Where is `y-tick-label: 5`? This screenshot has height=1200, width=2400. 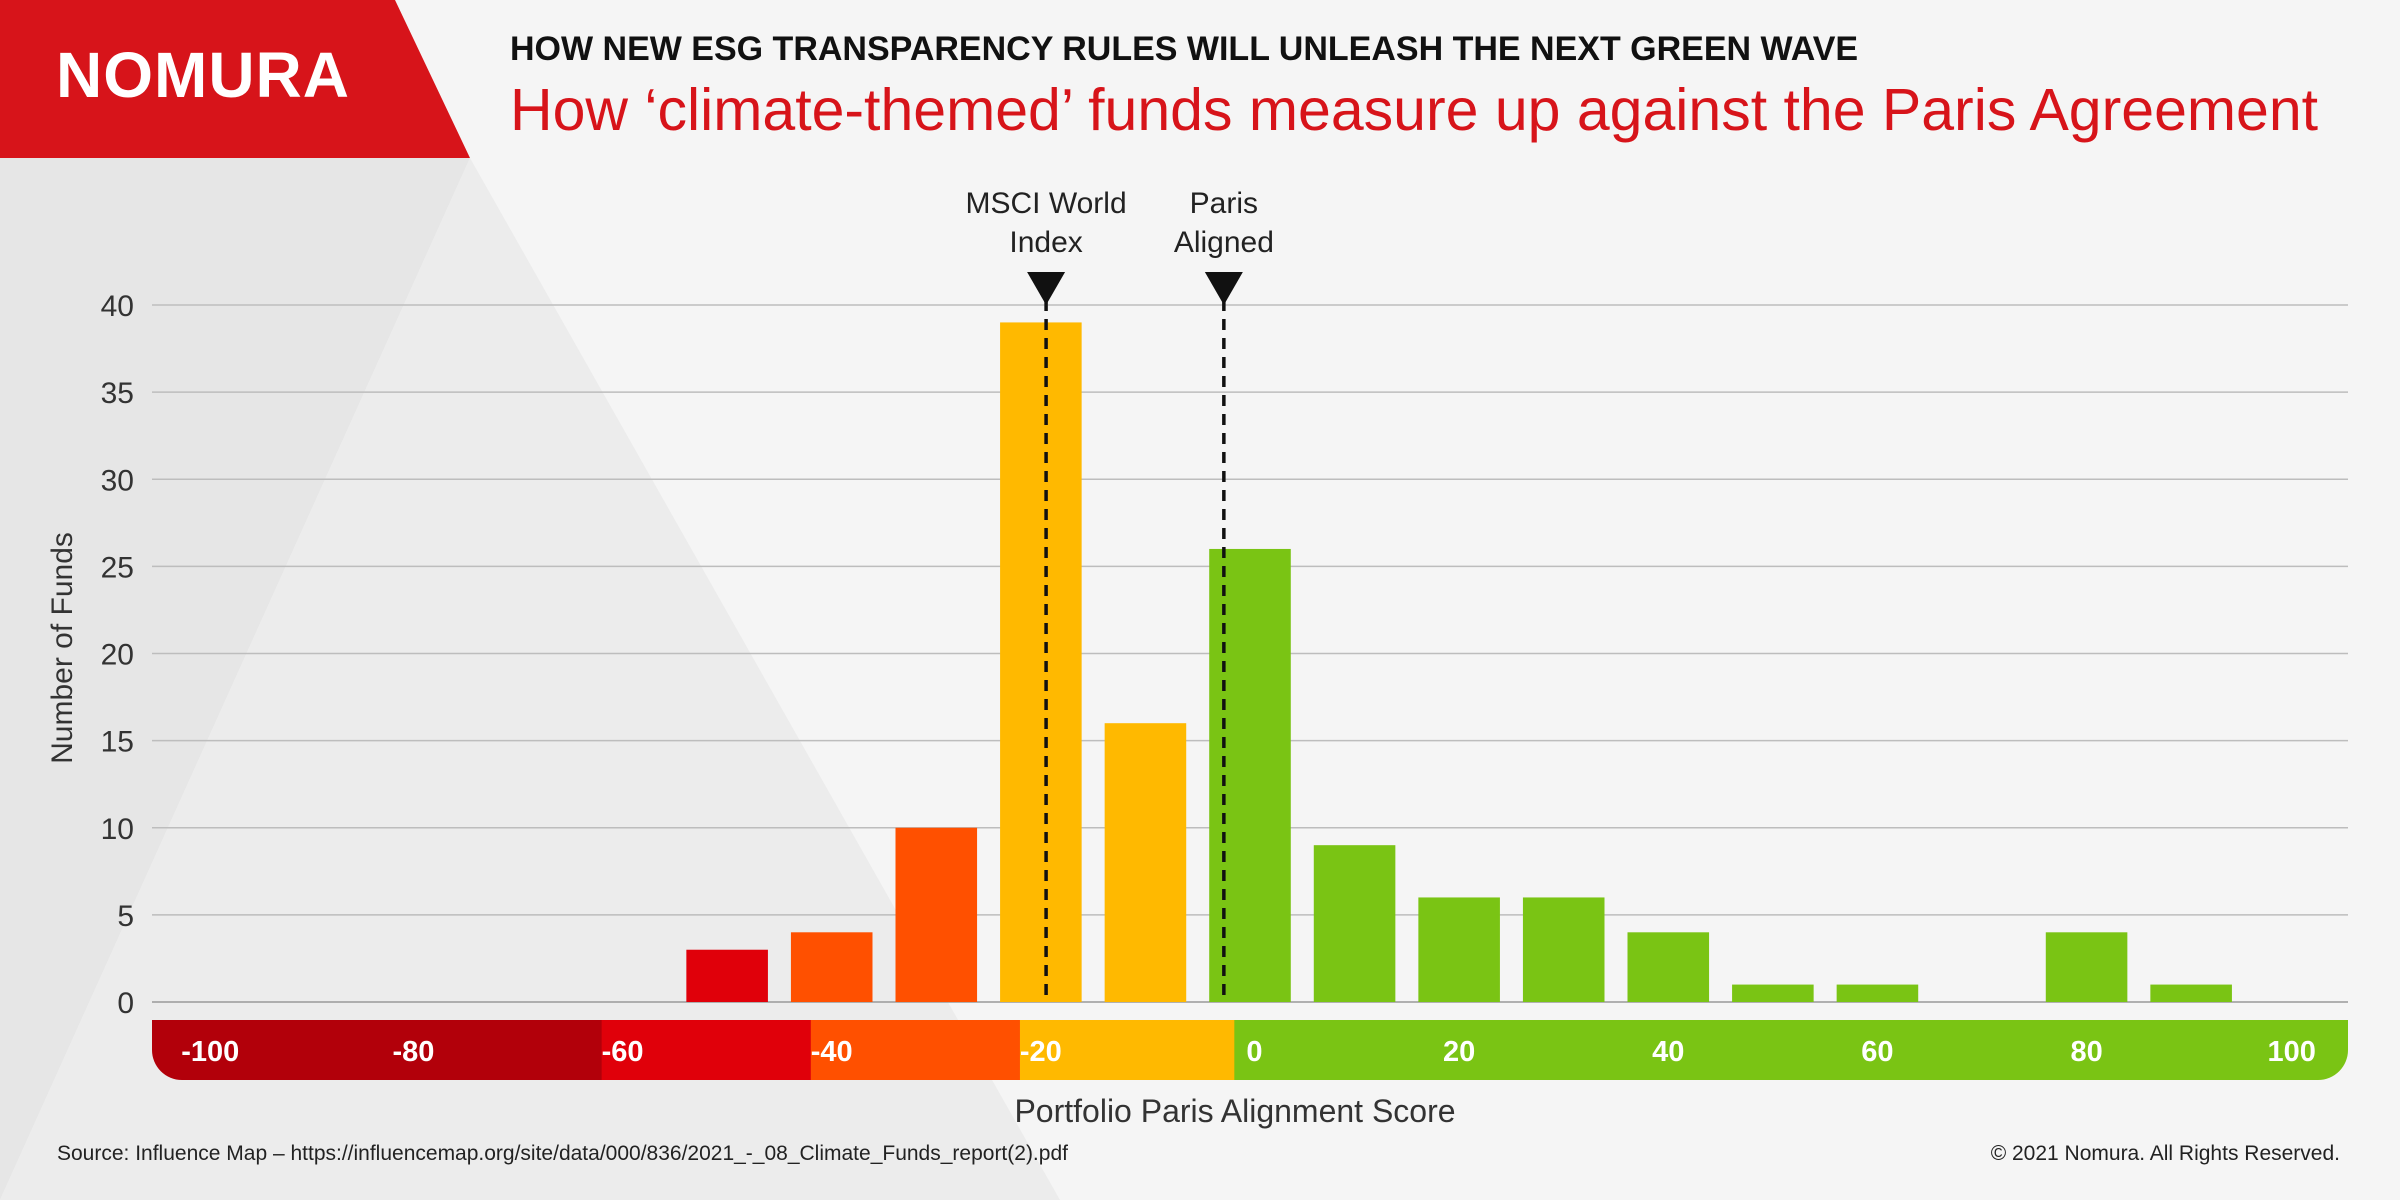
y-tick-label: 5 is located at coordinates (125, 916).